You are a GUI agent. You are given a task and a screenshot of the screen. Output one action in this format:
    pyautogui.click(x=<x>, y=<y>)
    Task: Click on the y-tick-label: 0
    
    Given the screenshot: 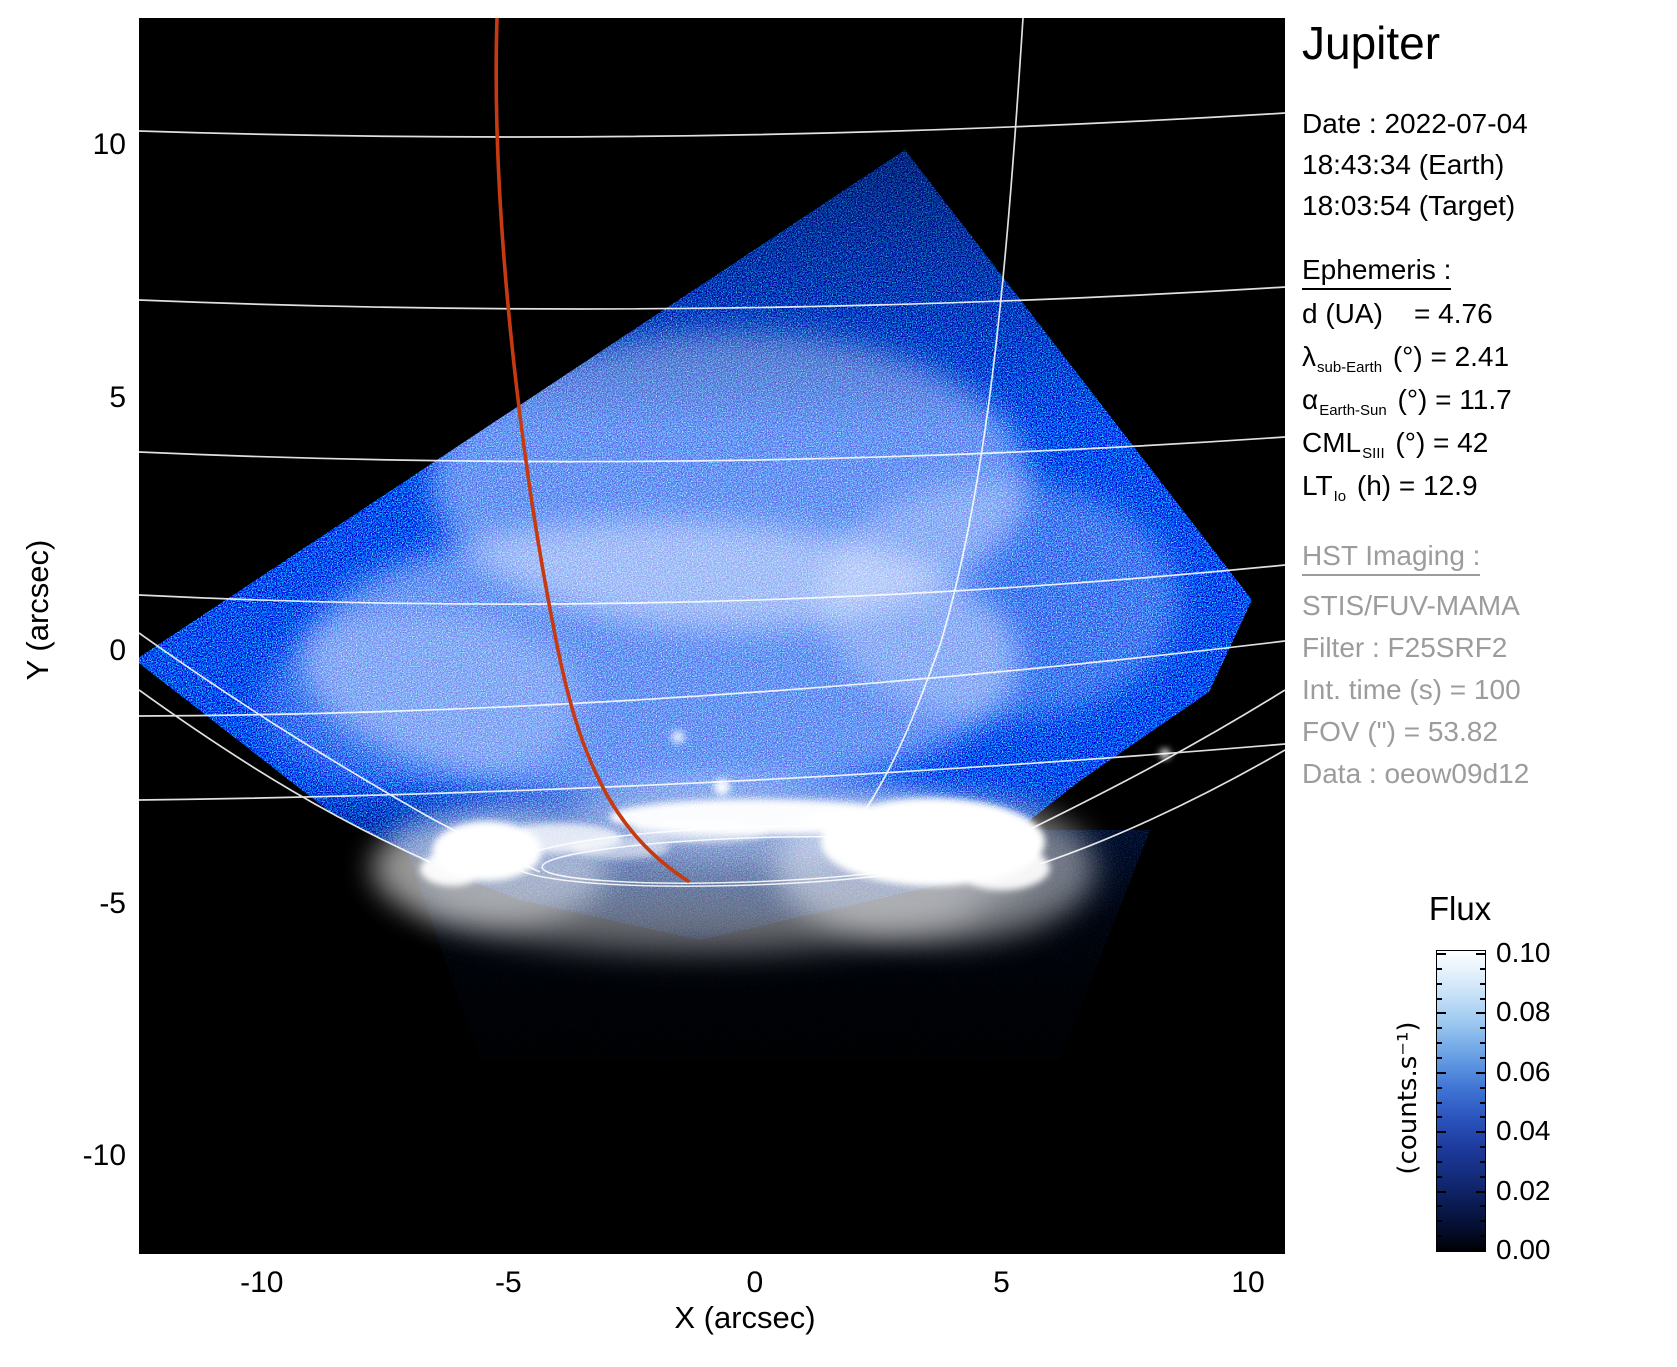 What is the action you would take?
    pyautogui.click(x=117, y=650)
    